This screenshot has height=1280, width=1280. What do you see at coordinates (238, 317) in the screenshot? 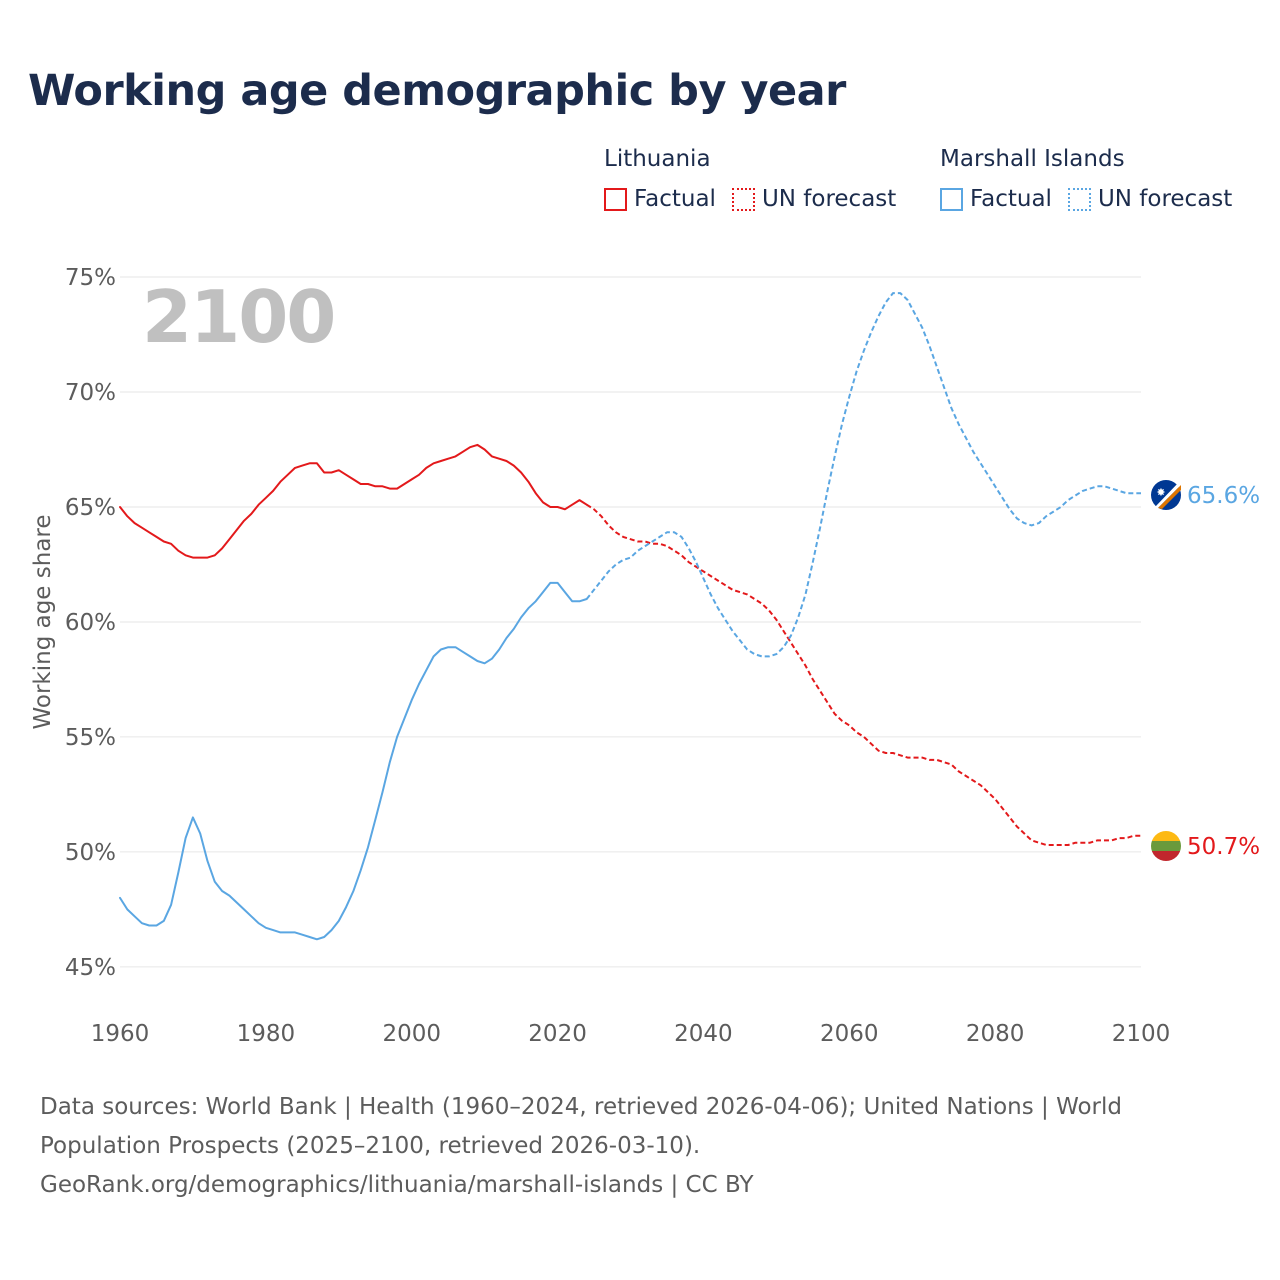
I see `year-watermark: 2100` at bounding box center [238, 317].